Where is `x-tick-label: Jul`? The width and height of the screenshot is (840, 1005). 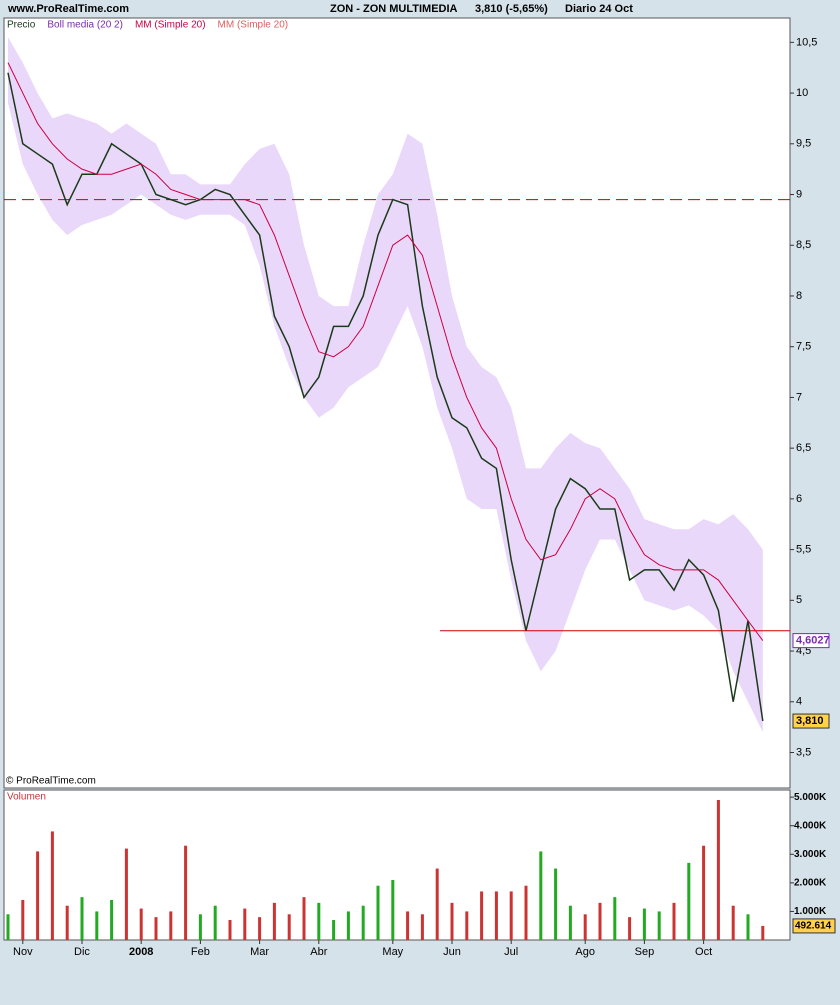 x-tick-label: Jul is located at coordinates (511, 952).